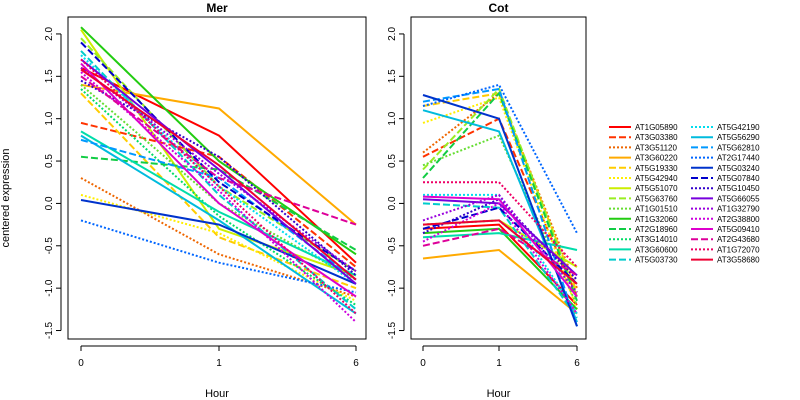 This screenshot has height=400, width=800. I want to click on panel-1-series-line-AT5G07840, so click(500, 245).